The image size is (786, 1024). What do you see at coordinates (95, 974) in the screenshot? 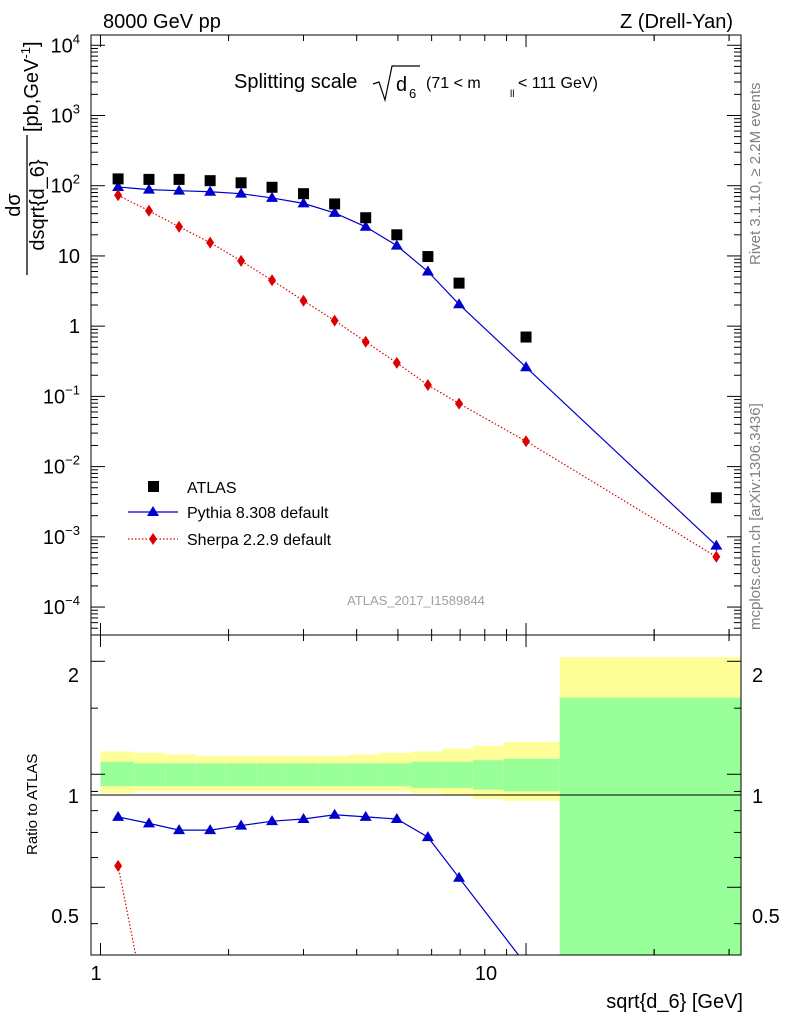
I see `x-tick-label-1: 1` at bounding box center [95, 974].